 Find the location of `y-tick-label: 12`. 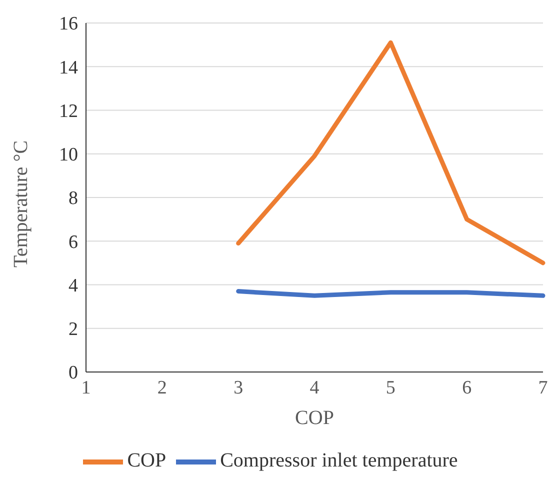

y-tick-label: 12 is located at coordinates (68, 111).